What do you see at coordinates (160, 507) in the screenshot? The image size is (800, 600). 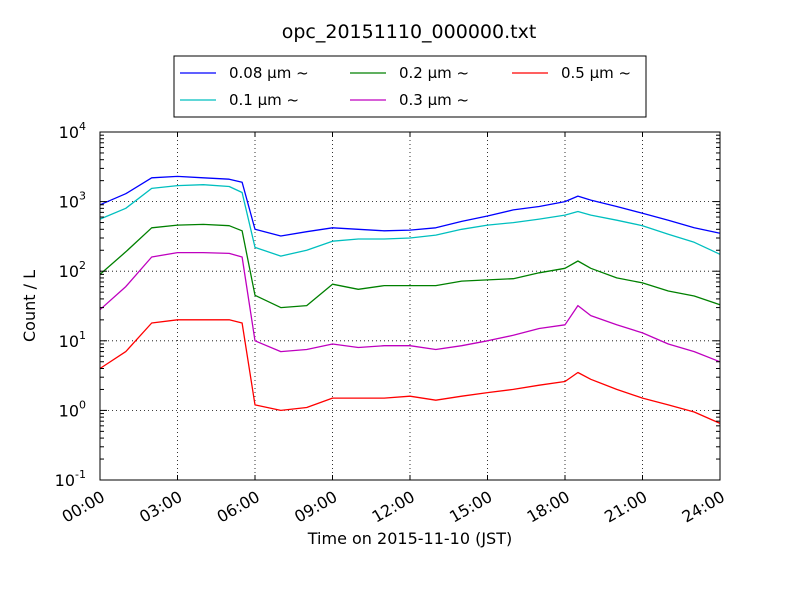 I see `x-tick-label: 03:00` at bounding box center [160, 507].